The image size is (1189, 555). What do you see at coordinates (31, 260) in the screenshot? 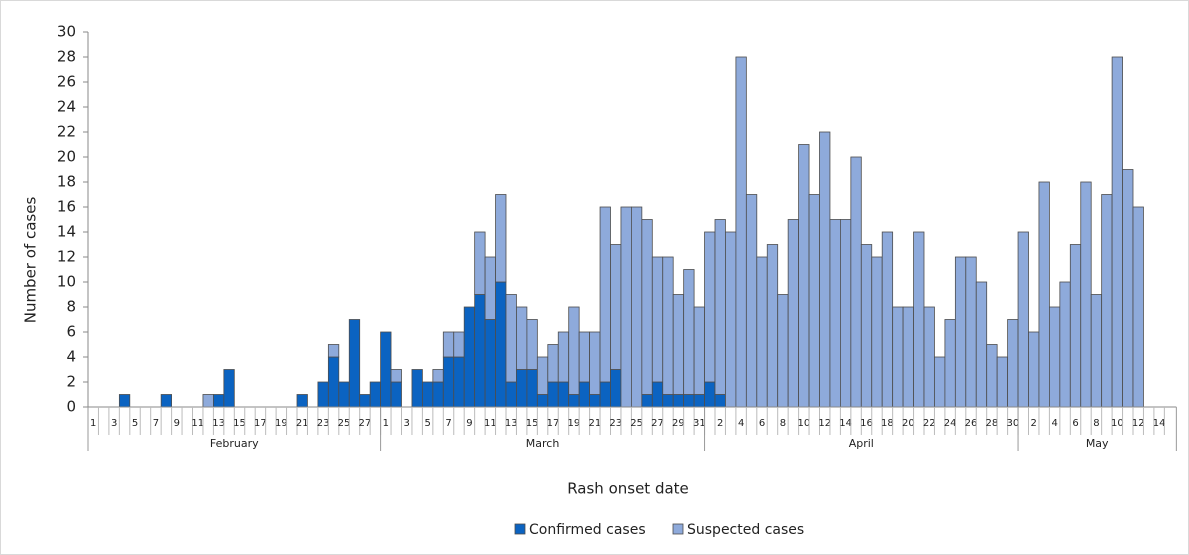
I see `y-axis-title: Number of cases` at bounding box center [31, 260].